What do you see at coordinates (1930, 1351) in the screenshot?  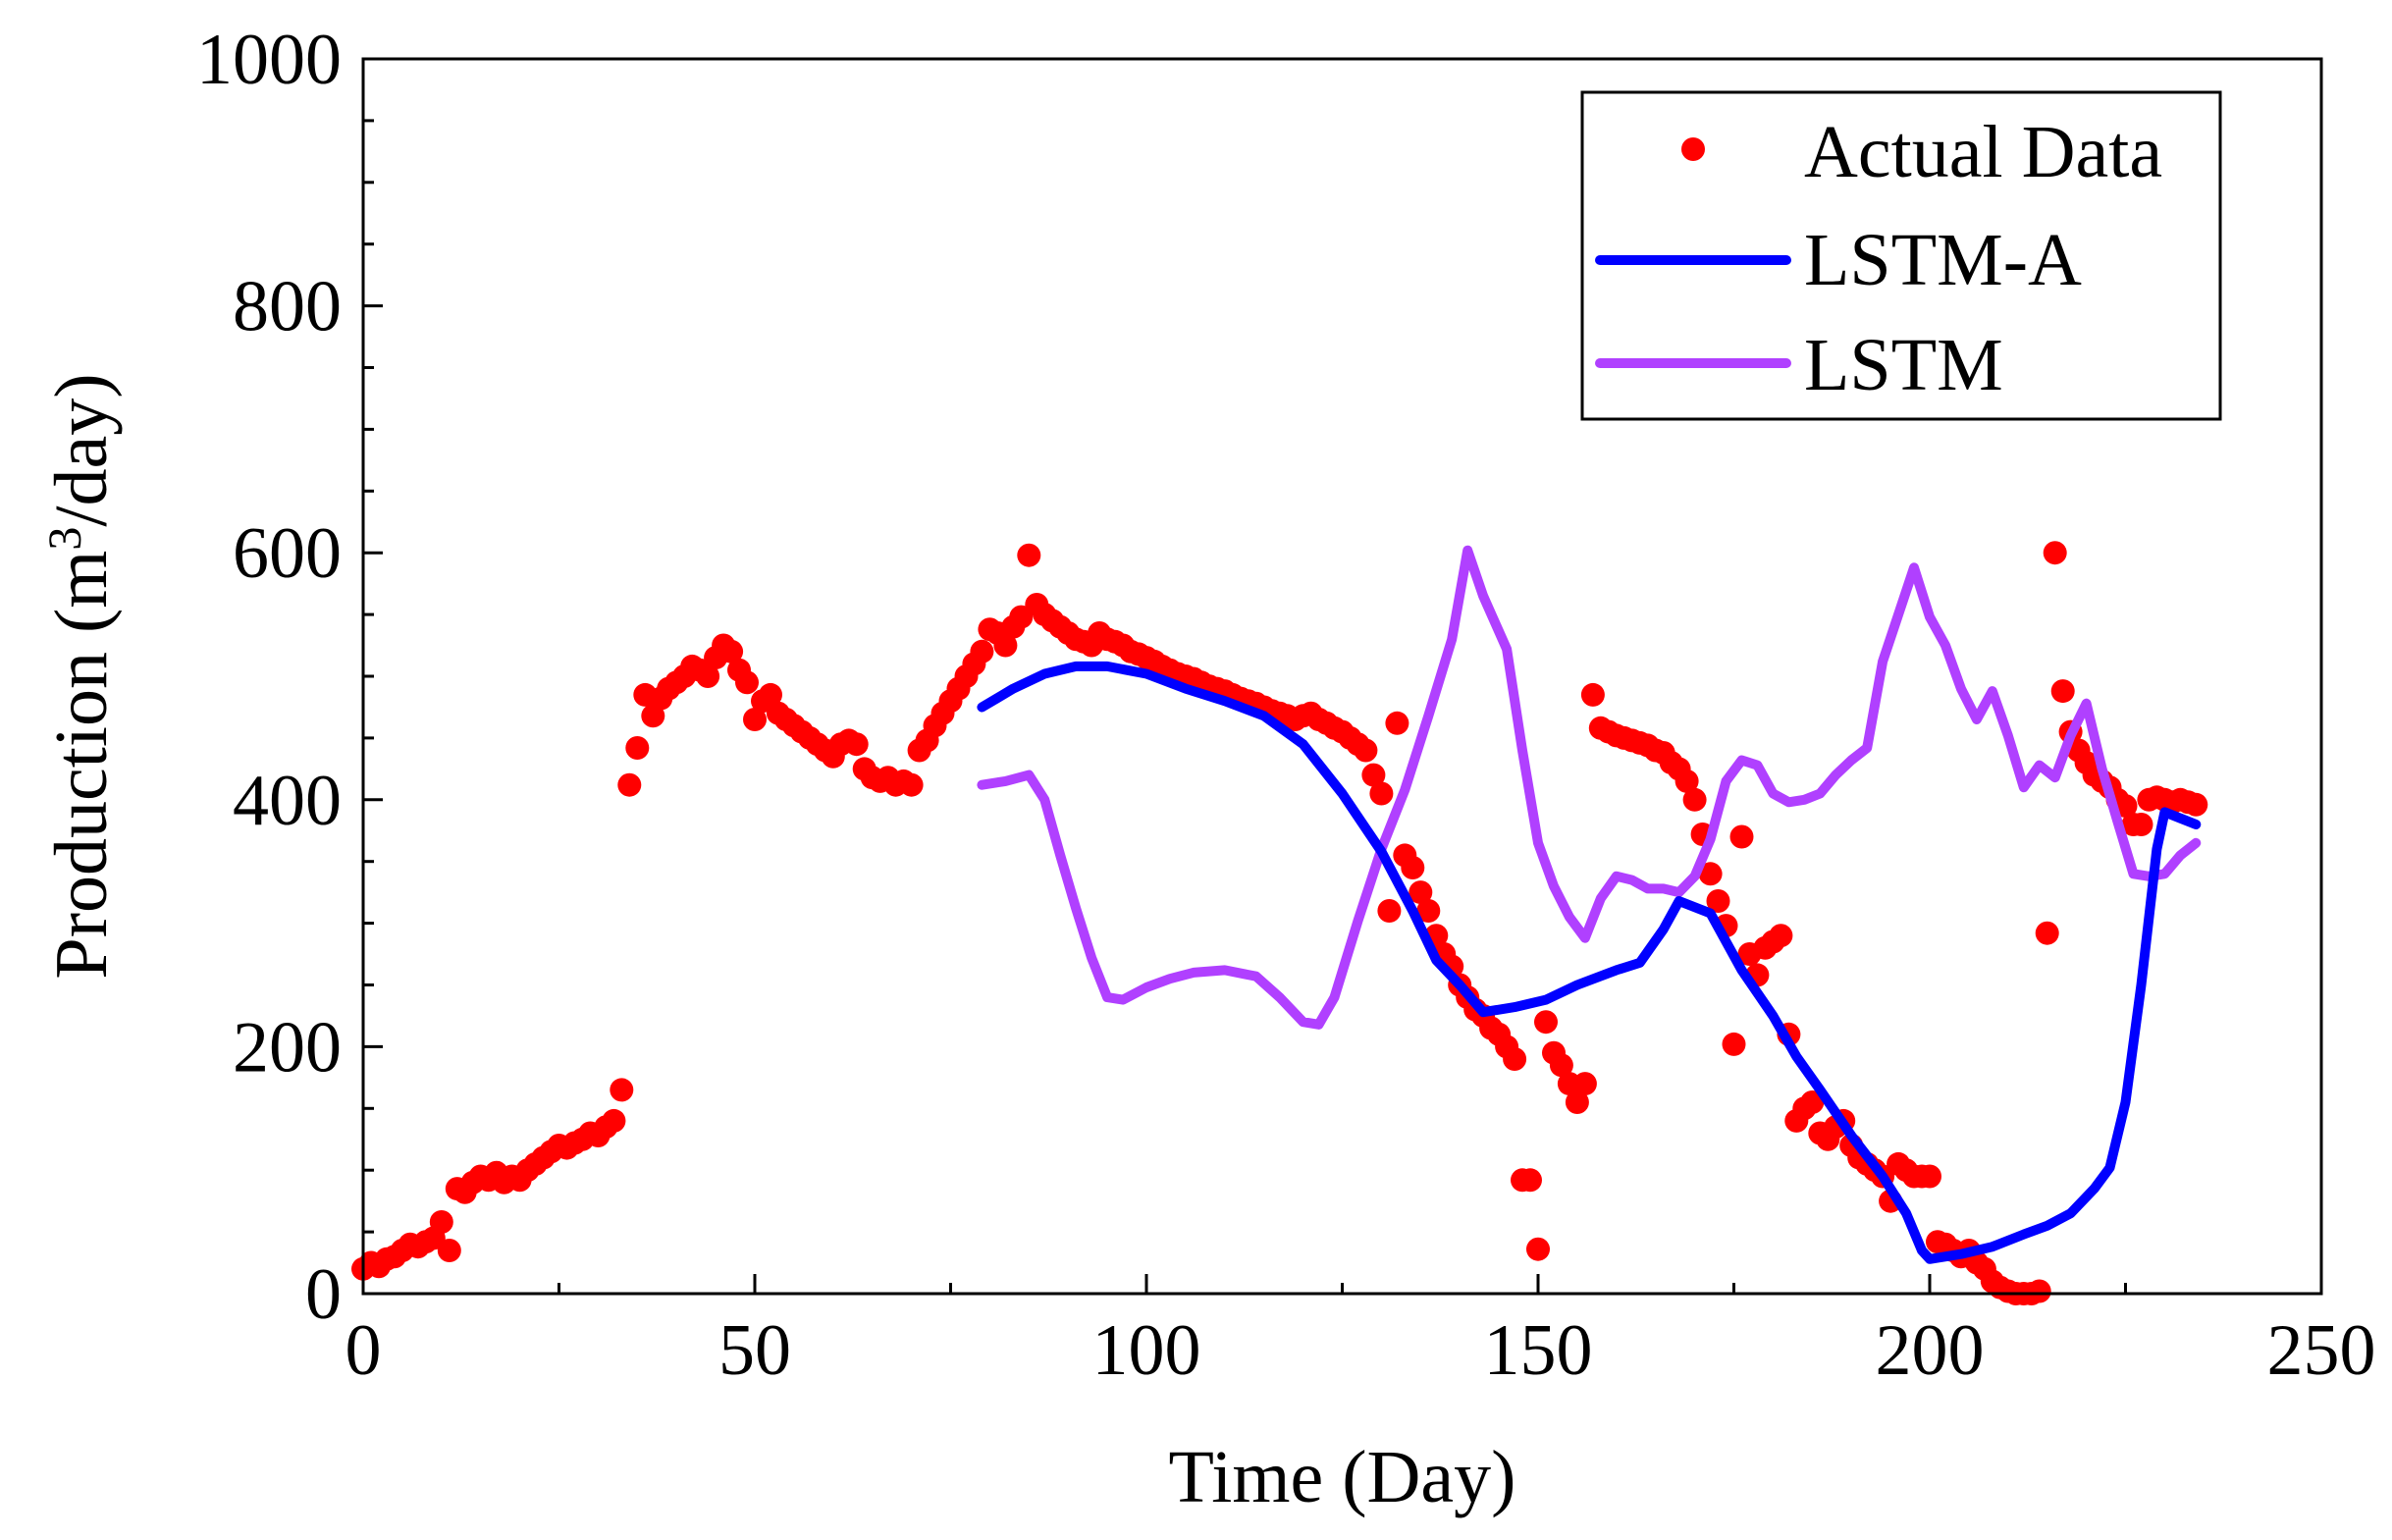 I see `x-tick-label: 200` at bounding box center [1930, 1351].